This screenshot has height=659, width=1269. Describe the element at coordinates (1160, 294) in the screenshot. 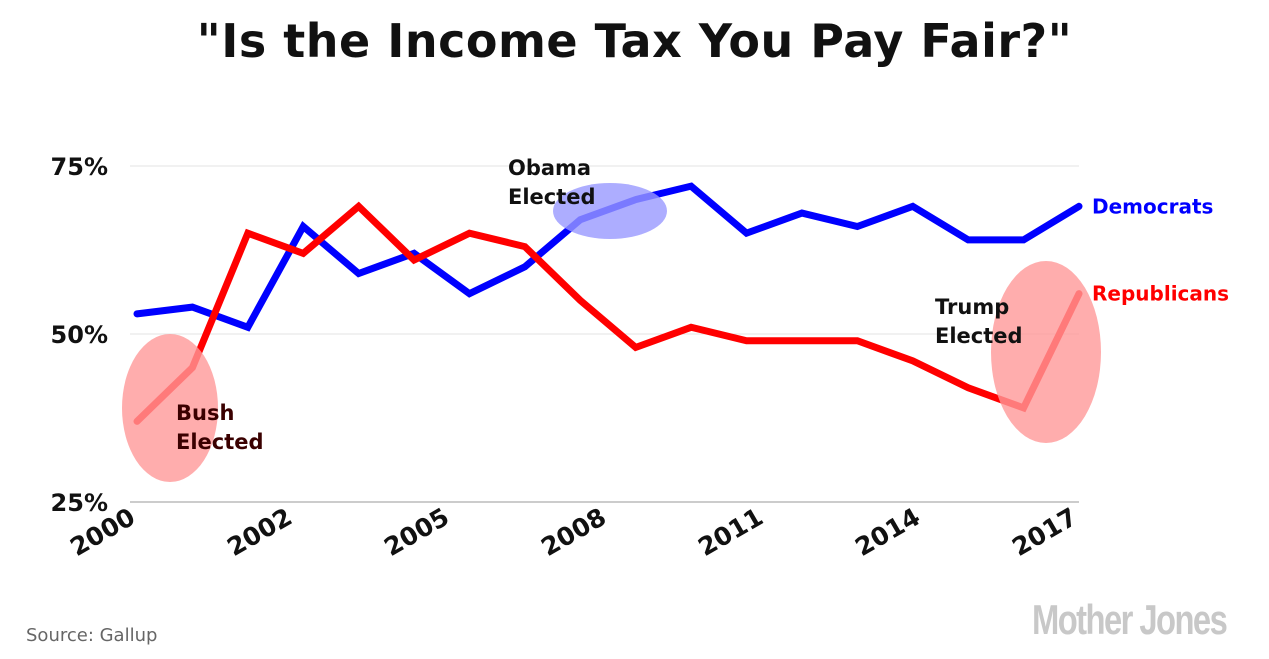

I see `series-label-republicans: Republicans` at that location.